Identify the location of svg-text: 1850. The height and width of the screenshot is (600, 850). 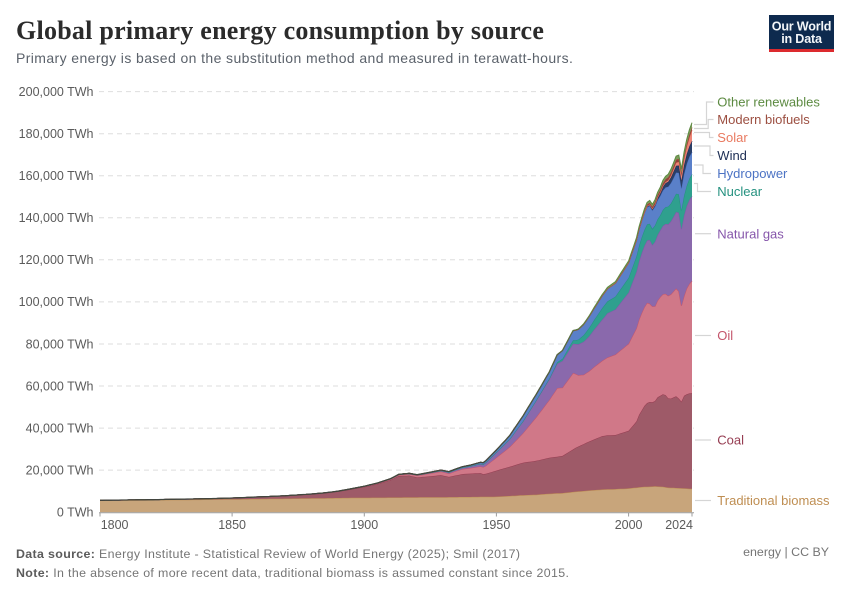
(232, 525).